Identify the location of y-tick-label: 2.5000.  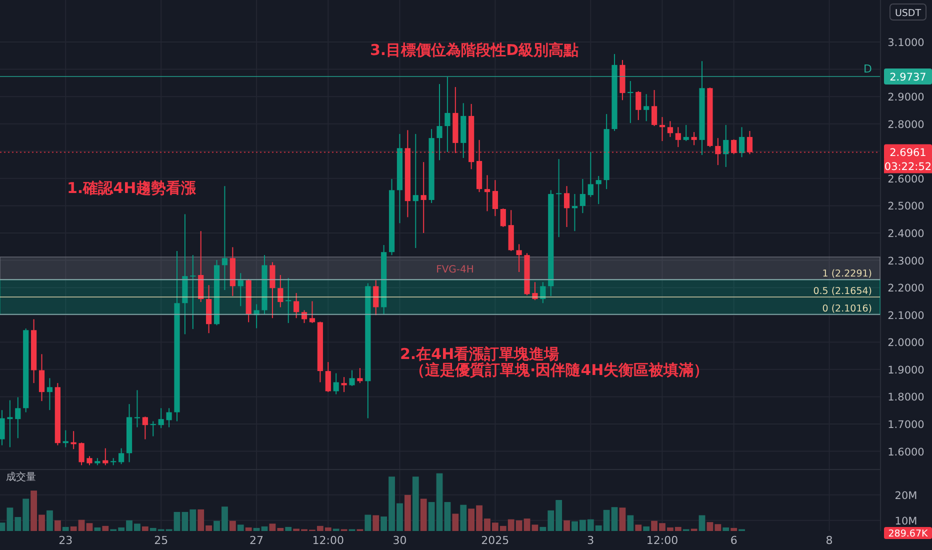
(906, 206).